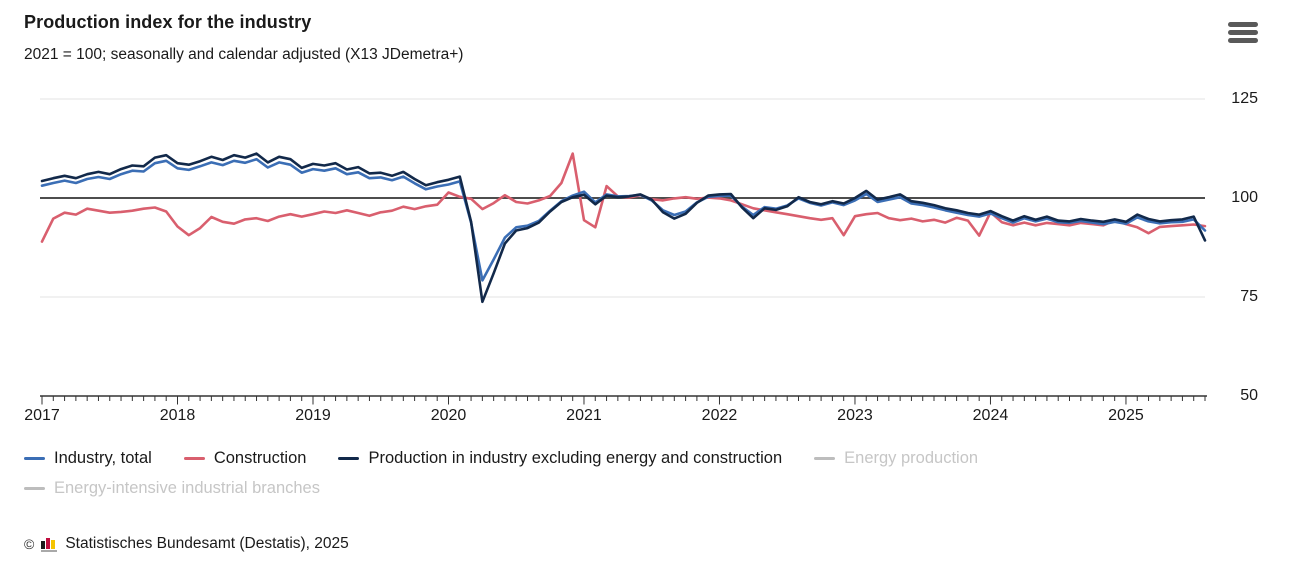  I want to click on x-tick-label-2025: 2025, so click(1126, 415).